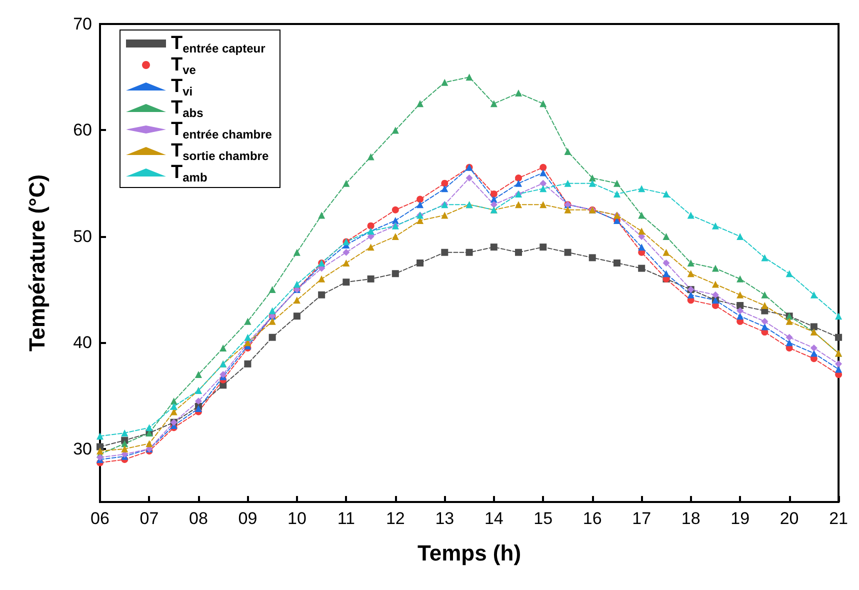  What do you see at coordinates (149, 518) in the screenshot?
I see `x-tick-label: 07` at bounding box center [149, 518].